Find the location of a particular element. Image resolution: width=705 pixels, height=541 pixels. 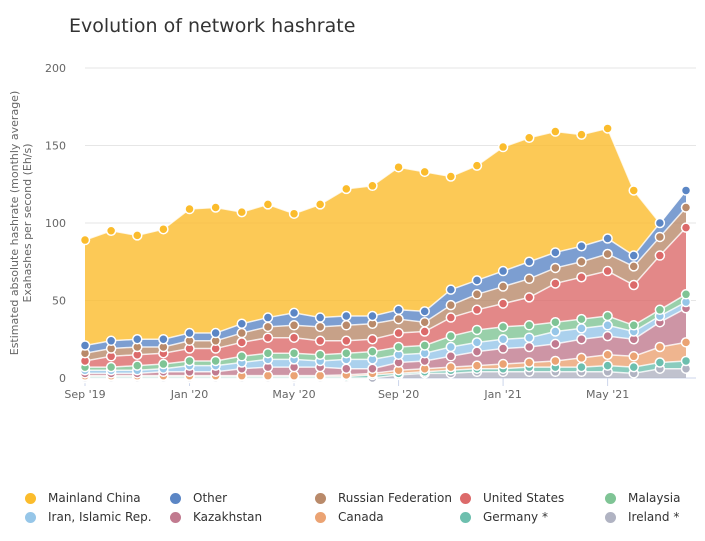

legend-item: Malaysia is located at coordinates (642, 498).